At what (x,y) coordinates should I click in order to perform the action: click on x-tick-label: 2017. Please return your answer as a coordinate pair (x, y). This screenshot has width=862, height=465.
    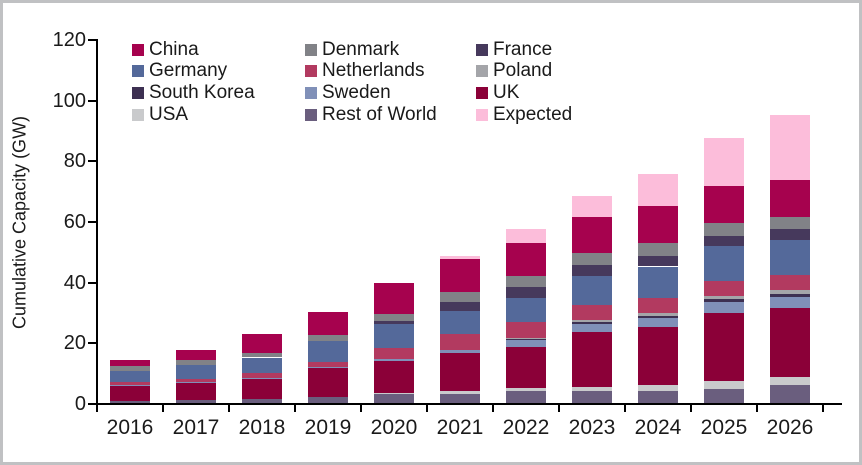
    Looking at the image, I should click on (196, 427).